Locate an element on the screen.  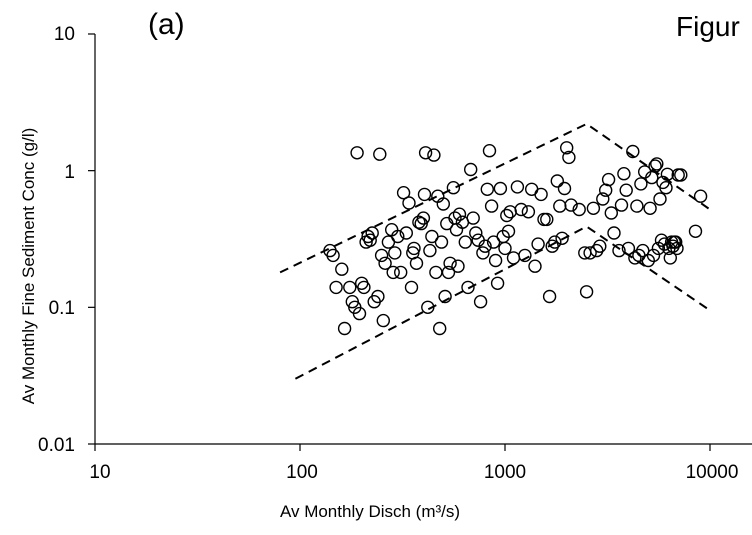
x-tick-label-1000: 1000 is located at coordinates (505, 472).